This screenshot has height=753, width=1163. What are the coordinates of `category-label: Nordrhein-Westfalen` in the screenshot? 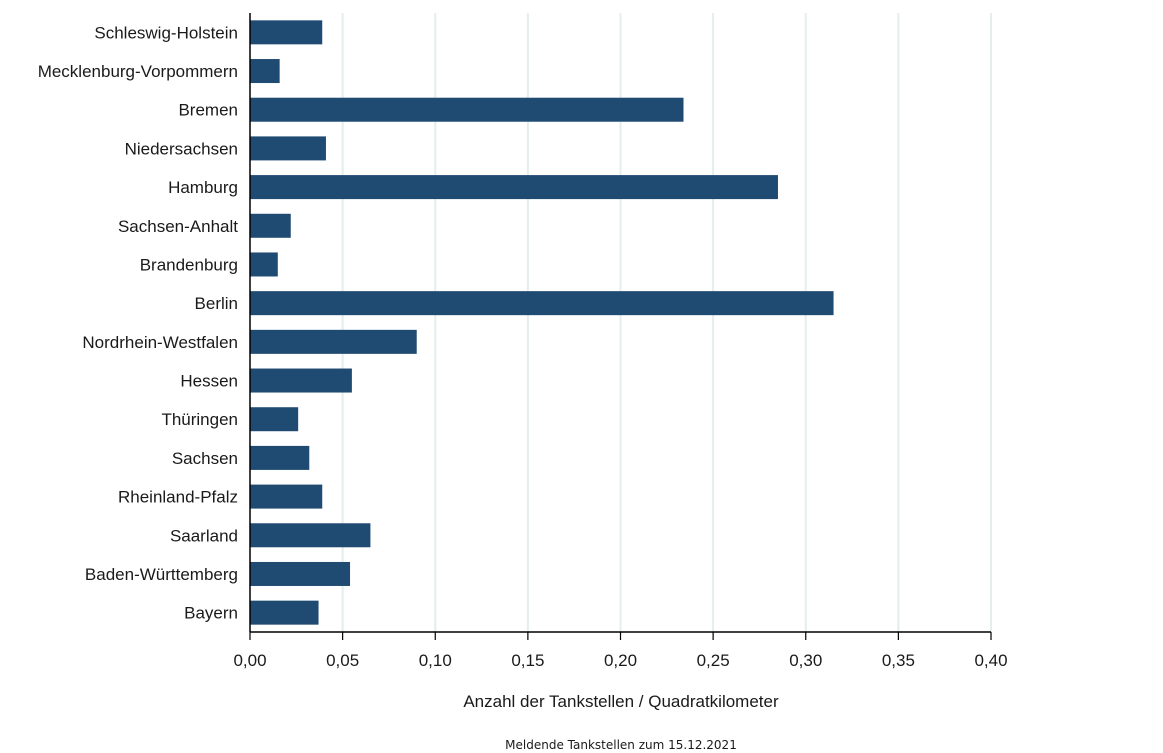 It's located at (160, 342).